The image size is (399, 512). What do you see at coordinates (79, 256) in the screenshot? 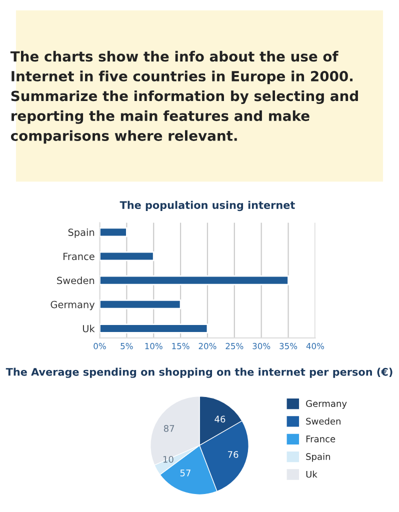
I see `y-tick-label: France` at bounding box center [79, 256].